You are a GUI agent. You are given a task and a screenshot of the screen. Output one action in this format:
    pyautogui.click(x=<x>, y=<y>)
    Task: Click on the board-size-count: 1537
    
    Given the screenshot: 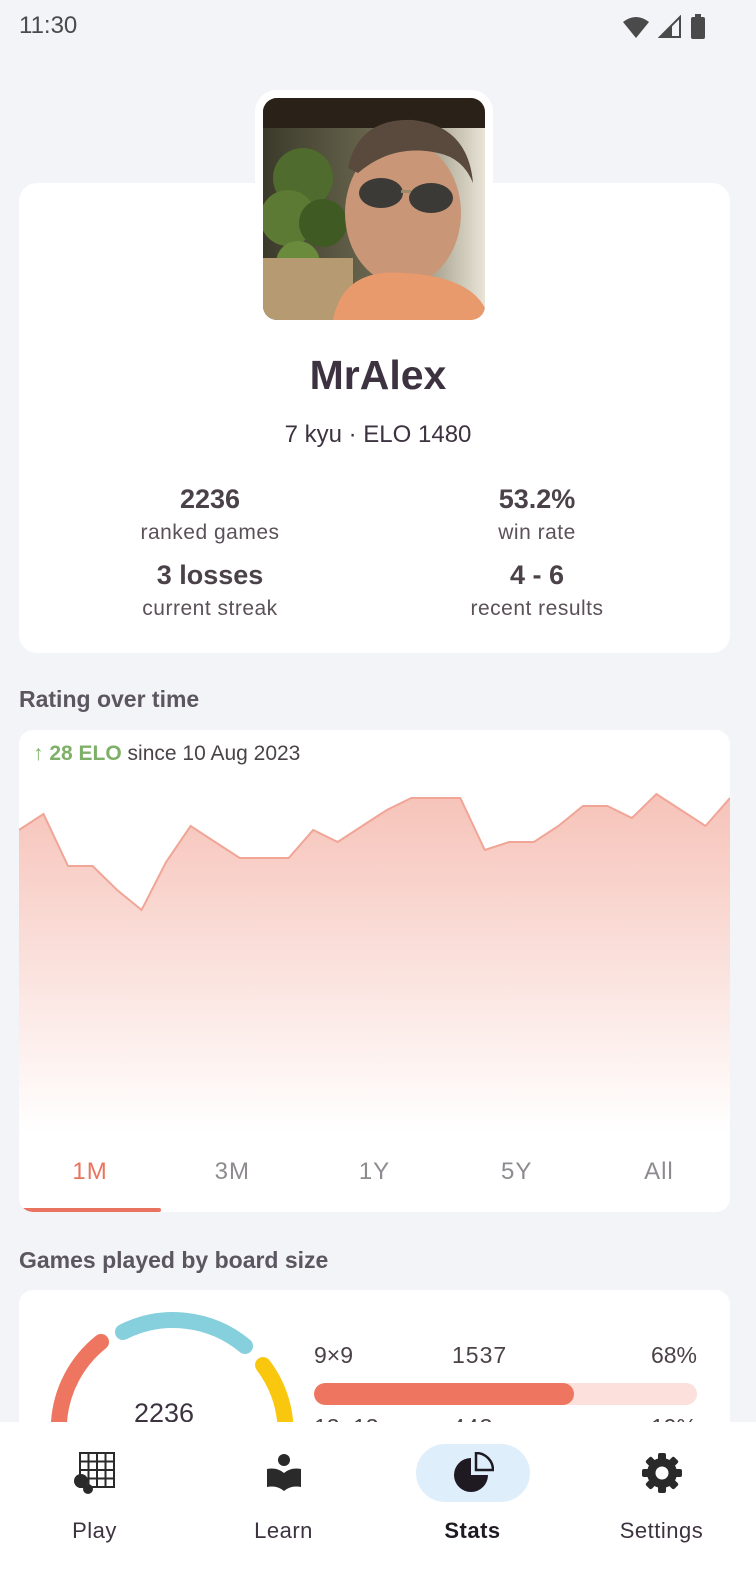 What is the action you would take?
    pyautogui.click(x=480, y=1355)
    